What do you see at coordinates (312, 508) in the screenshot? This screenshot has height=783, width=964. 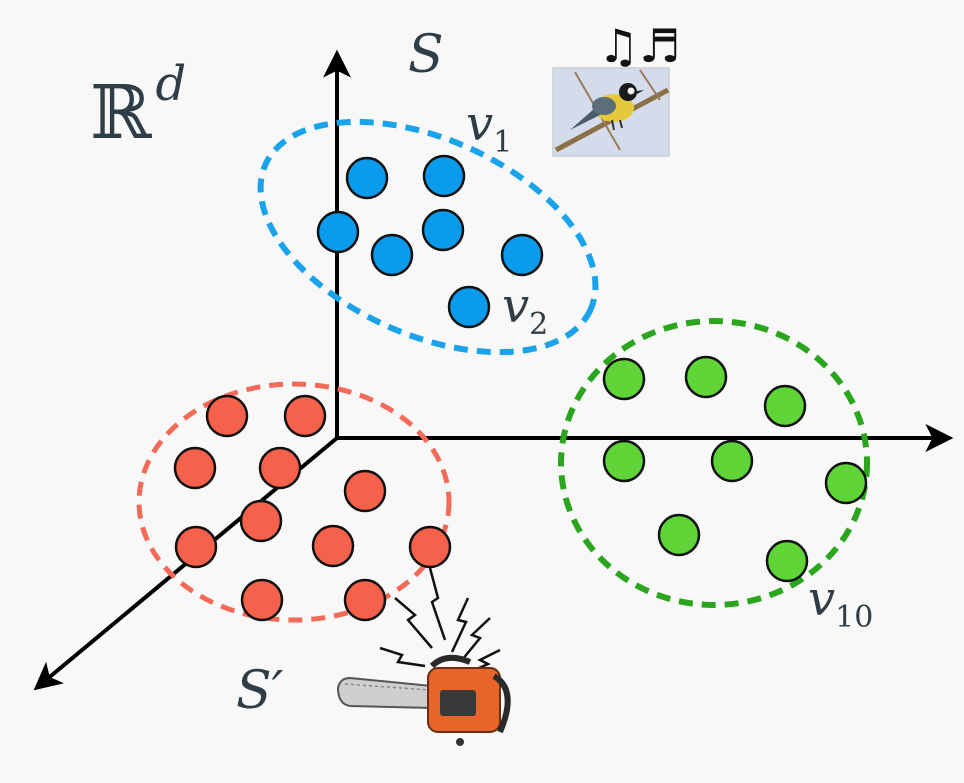 I see `cluster-s-prime-points` at bounding box center [312, 508].